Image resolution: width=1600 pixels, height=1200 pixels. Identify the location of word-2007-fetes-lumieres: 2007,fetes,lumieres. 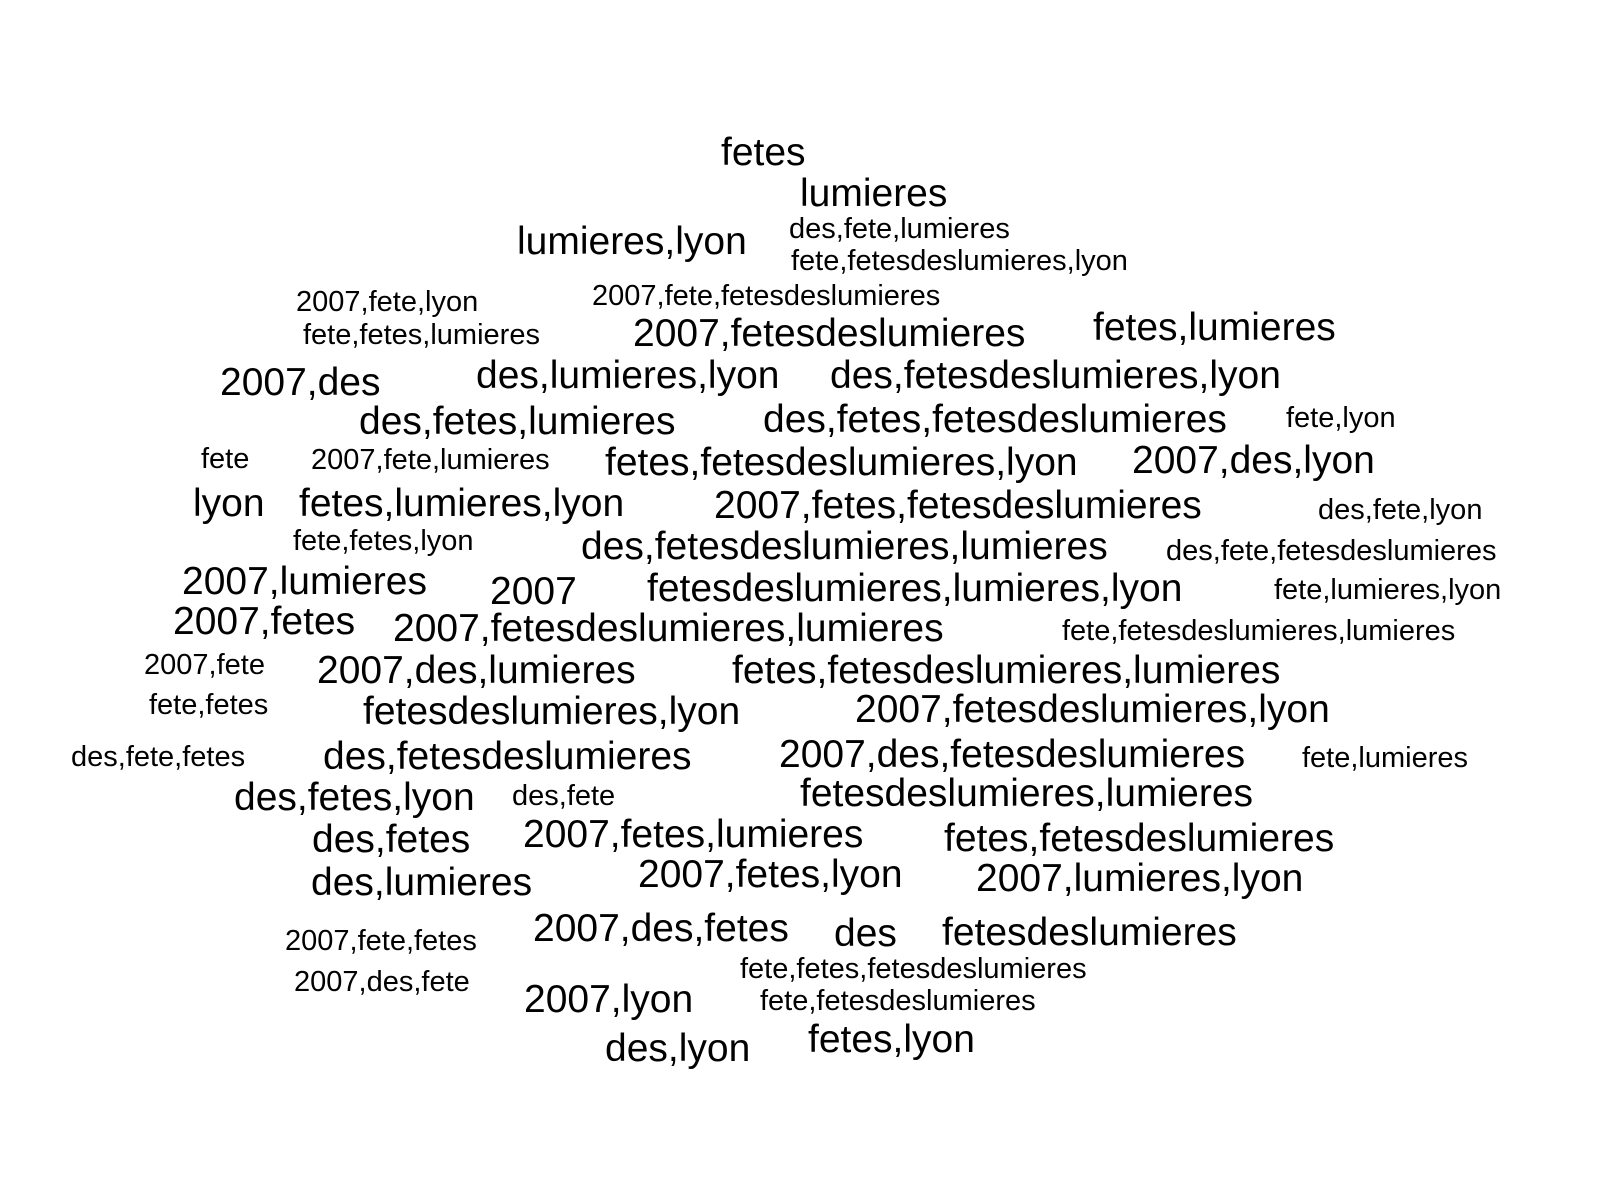
(693, 834).